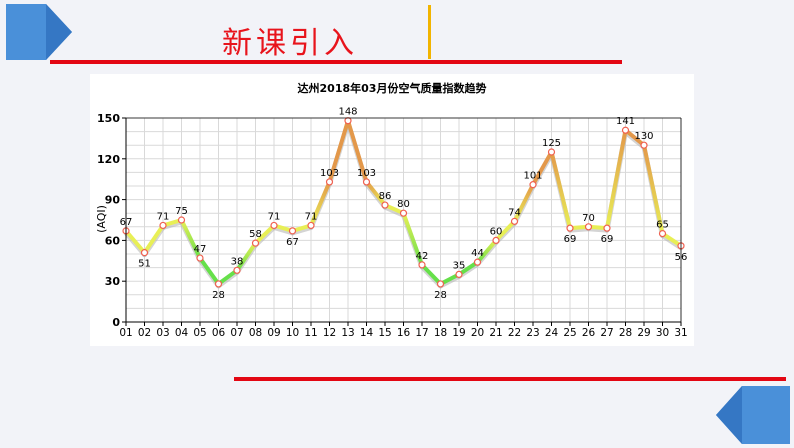 The image size is (794, 448). Describe the element at coordinates (385, 196) in the screenshot. I see `data-label: 86` at that location.